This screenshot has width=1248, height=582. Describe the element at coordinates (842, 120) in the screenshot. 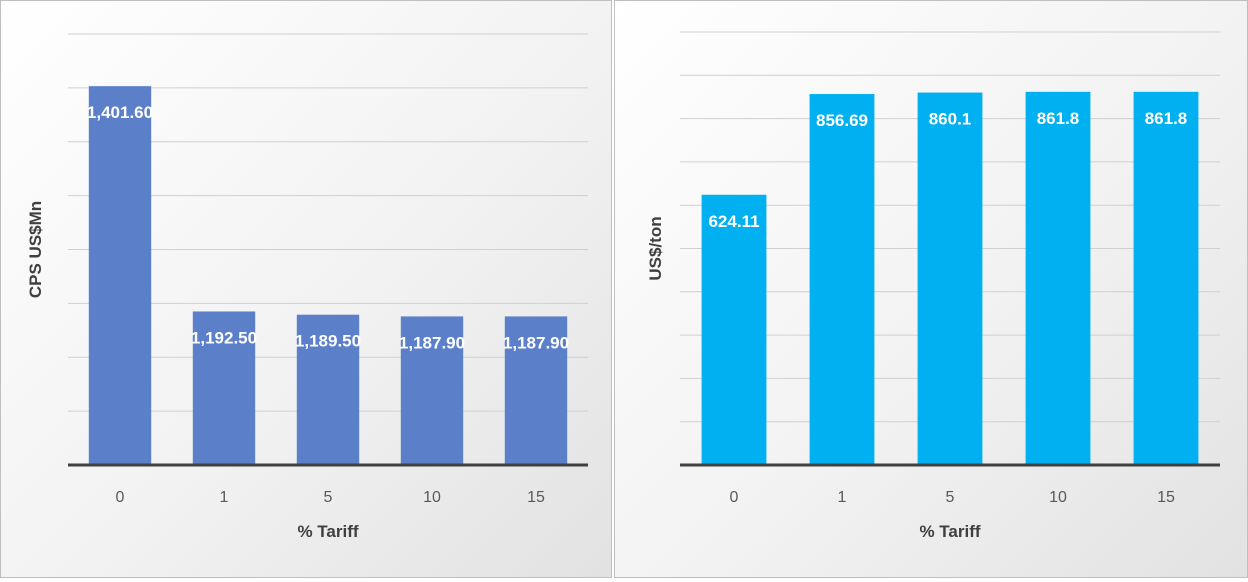

I see `data-label: 856.69` at that location.